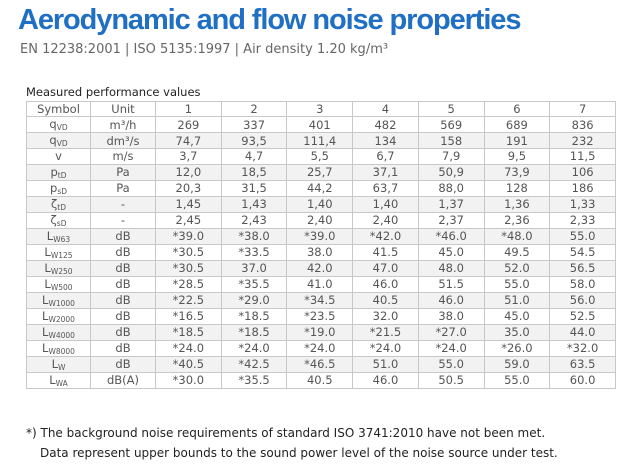  Describe the element at coordinates (58, 348) in the screenshot. I see `symbol-cell: LW8000` at that location.